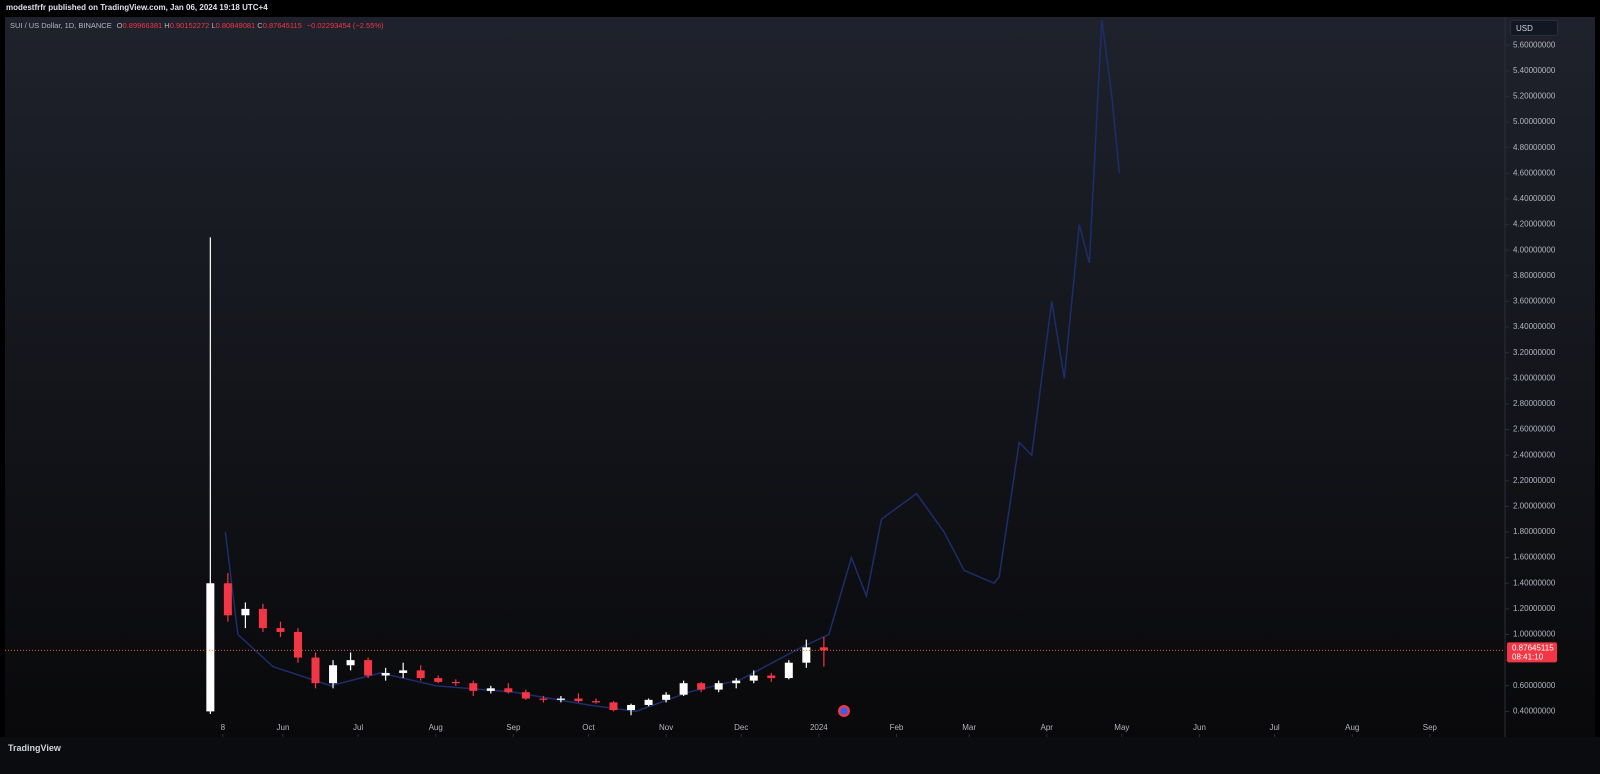  I want to click on y-tick-label: 5.20000000, so click(1534, 96).